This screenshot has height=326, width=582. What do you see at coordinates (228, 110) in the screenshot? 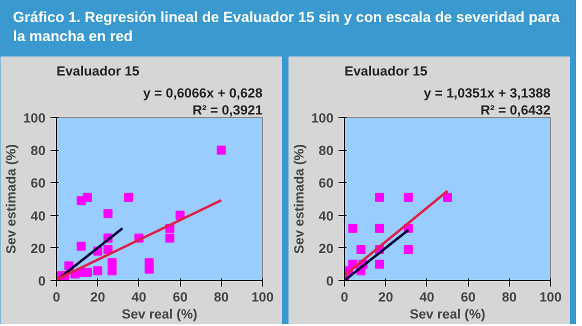
I see `text: R² = 0,3921` at bounding box center [228, 110].